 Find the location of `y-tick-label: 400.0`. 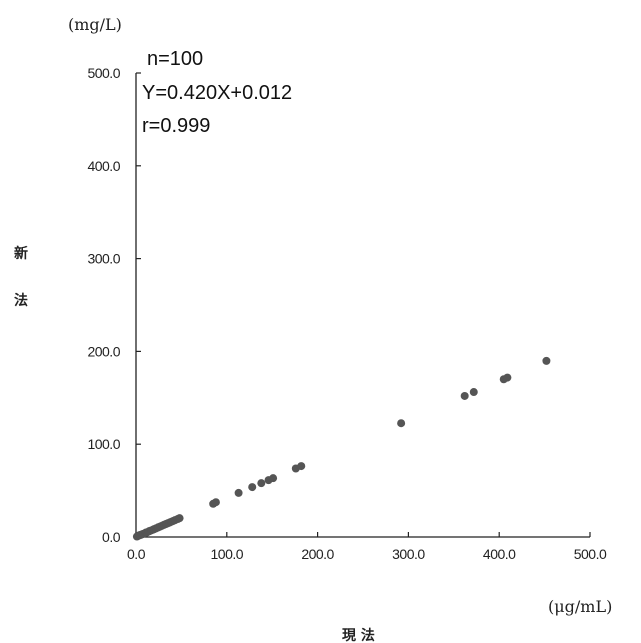

y-tick-label: 400.0 is located at coordinates (103, 166).